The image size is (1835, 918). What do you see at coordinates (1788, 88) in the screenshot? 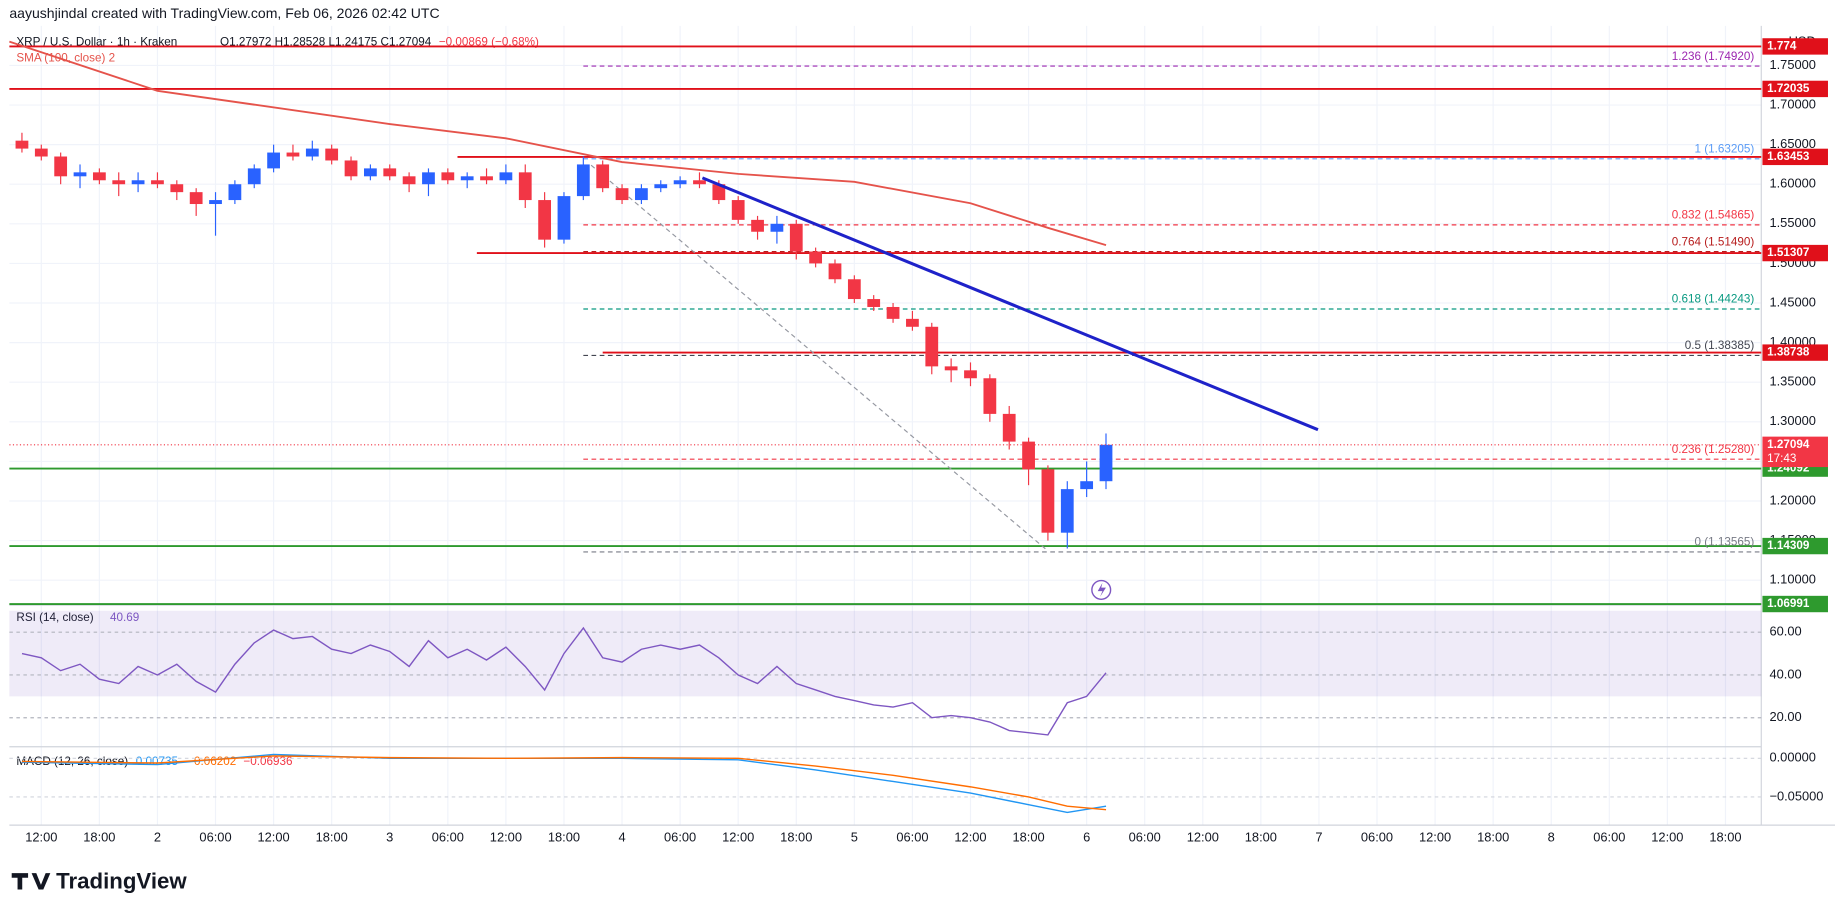
I see `level-tag: 1.72035` at bounding box center [1788, 88].